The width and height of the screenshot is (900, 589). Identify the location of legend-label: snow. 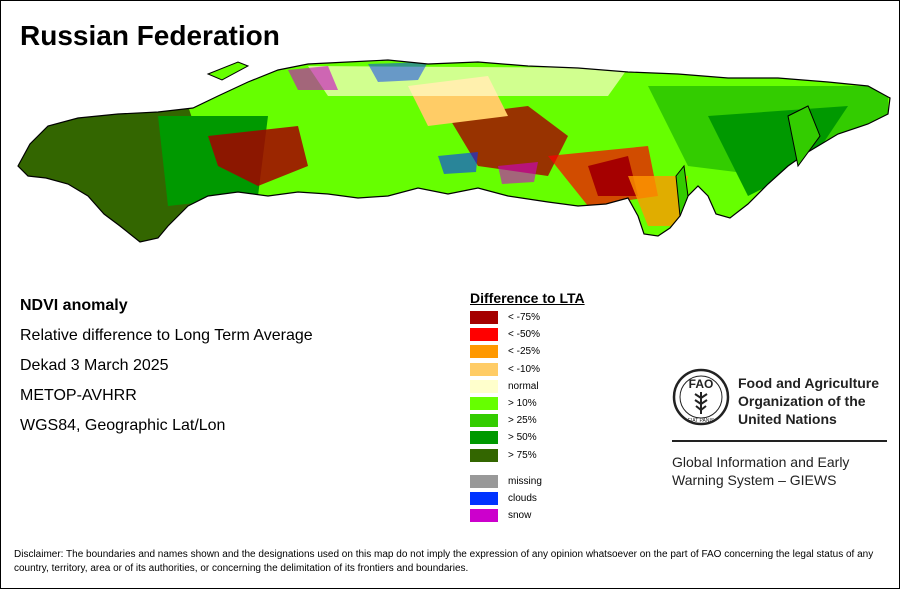
(520, 516).